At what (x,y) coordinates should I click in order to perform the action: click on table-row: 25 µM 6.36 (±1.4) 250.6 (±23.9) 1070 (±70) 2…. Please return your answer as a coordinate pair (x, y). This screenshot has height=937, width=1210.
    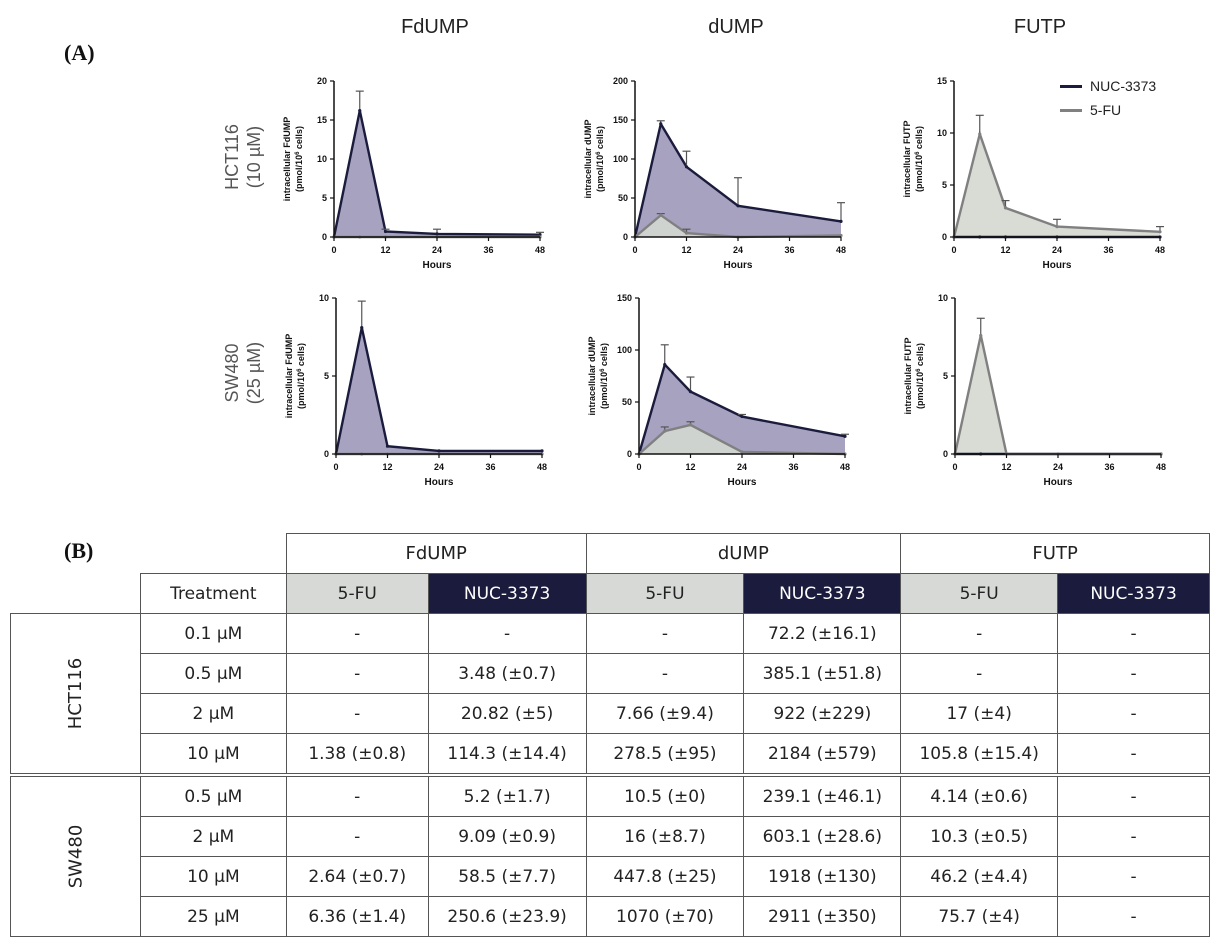
    Looking at the image, I should click on (610, 916).